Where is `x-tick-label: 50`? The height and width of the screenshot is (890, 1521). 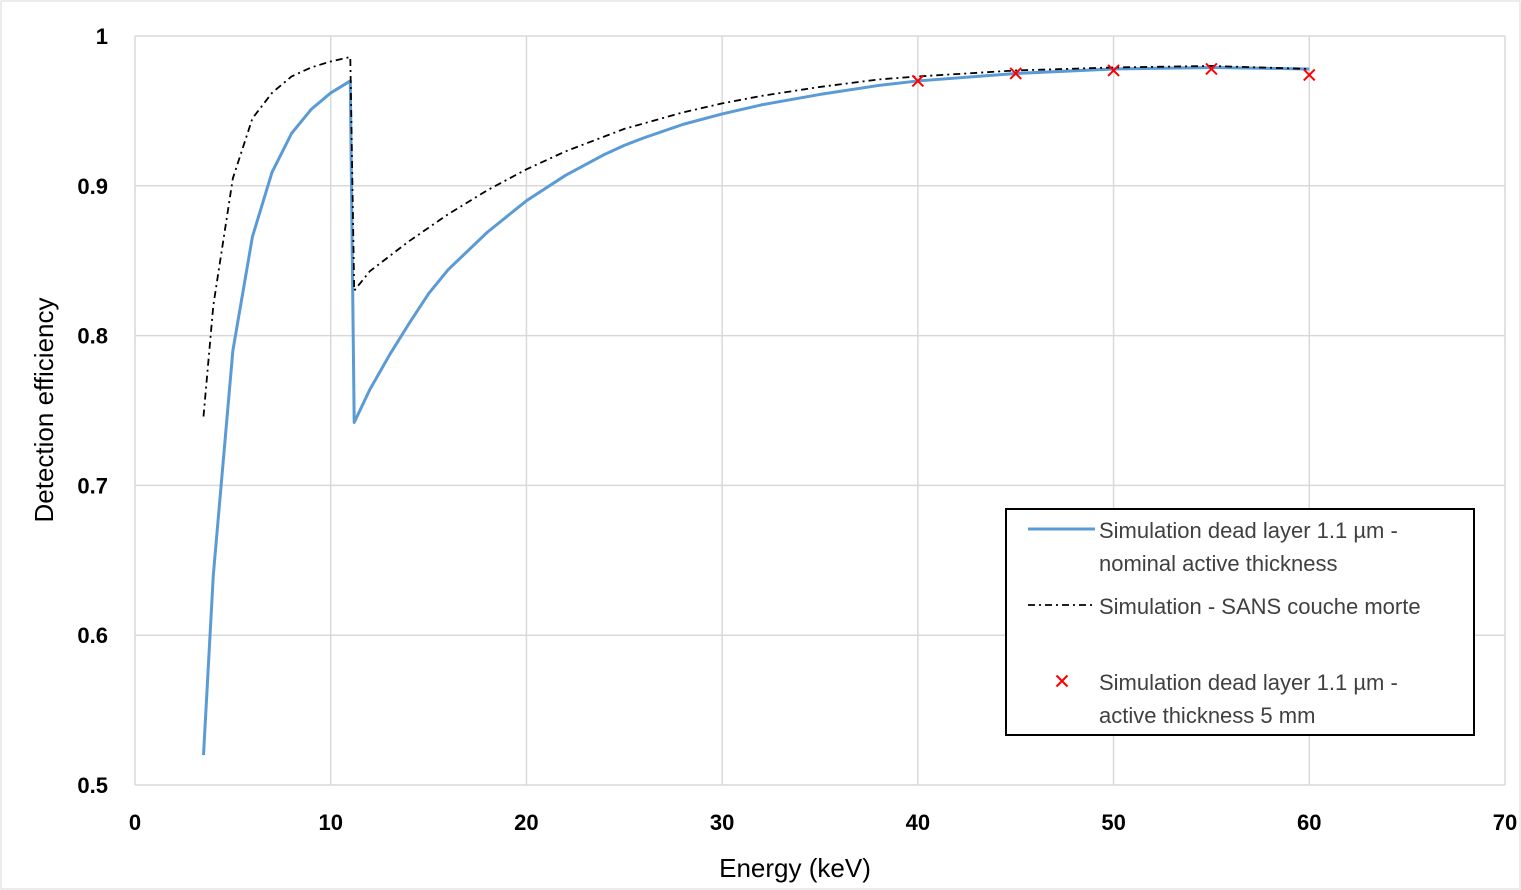 x-tick-label: 50 is located at coordinates (1113, 822).